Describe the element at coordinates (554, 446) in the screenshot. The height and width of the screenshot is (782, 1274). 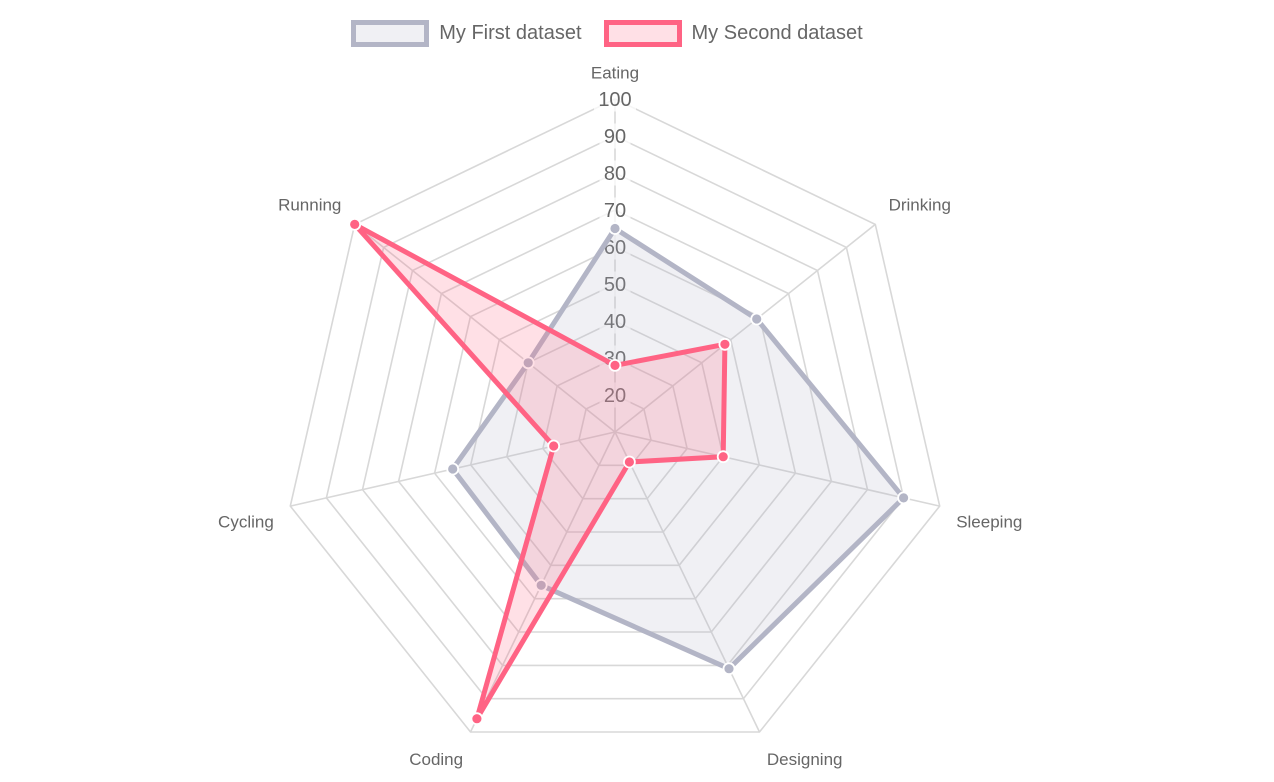
I see `dataset-second-point-cycling` at that location.